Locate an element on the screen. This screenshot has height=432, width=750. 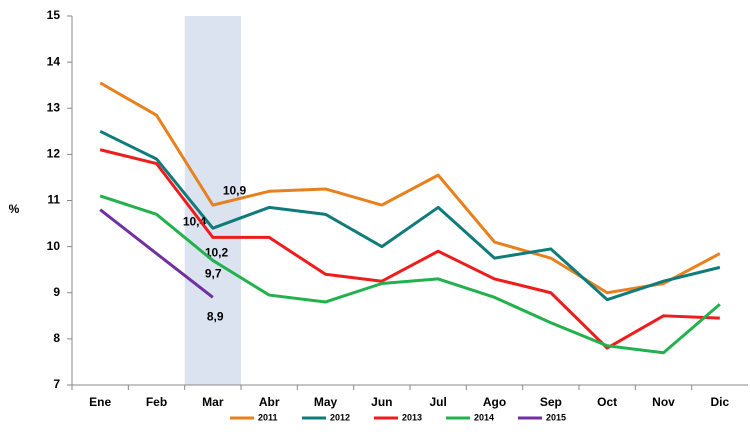
y-tick-label: 11 is located at coordinates (53, 200).